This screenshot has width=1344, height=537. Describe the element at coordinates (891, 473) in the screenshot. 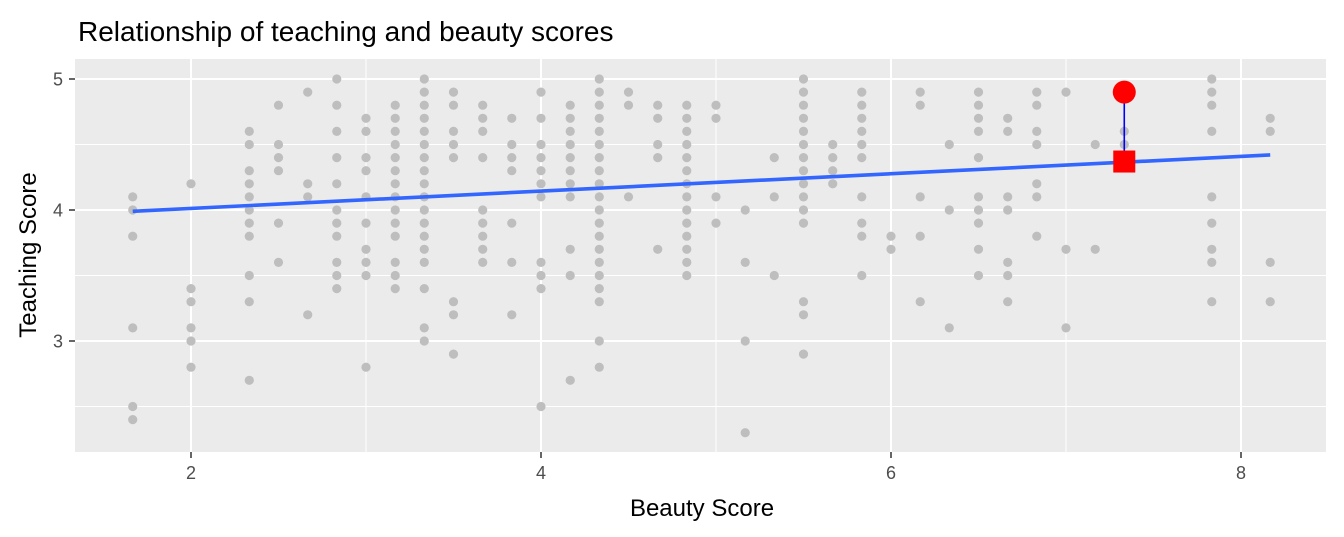

I see `x-tick-label: 6` at that location.